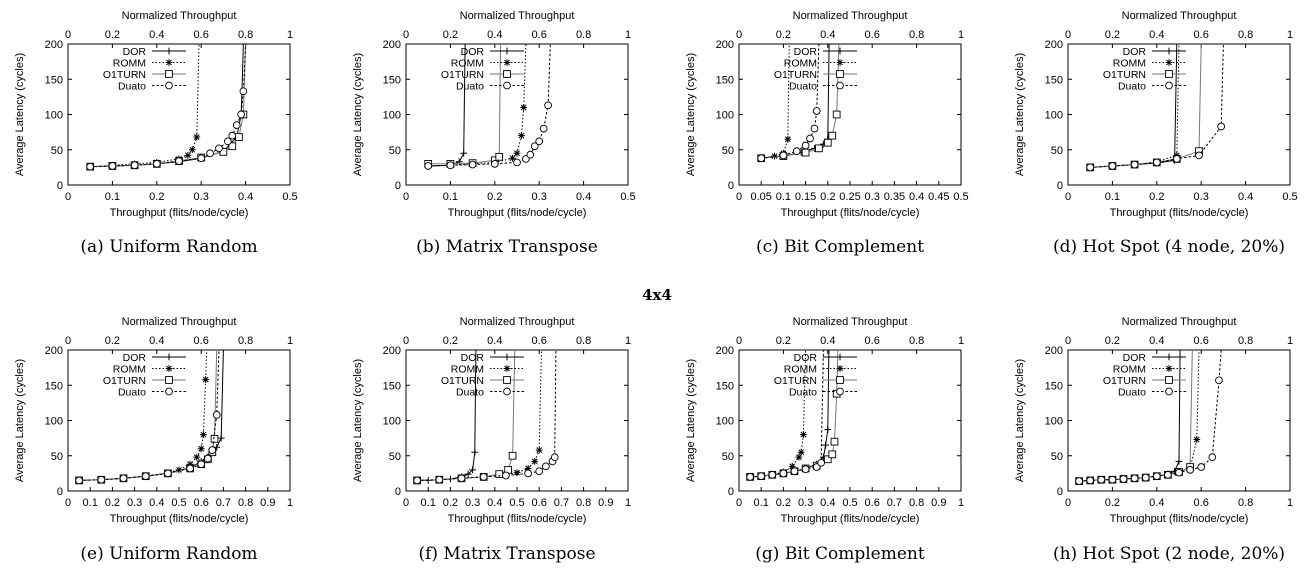 Image resolution: width=1314 pixels, height=588 pixels. Describe the element at coordinates (1020, 114) in the screenshot. I see `y-axis-title: Average Latency (cycles)` at that location.